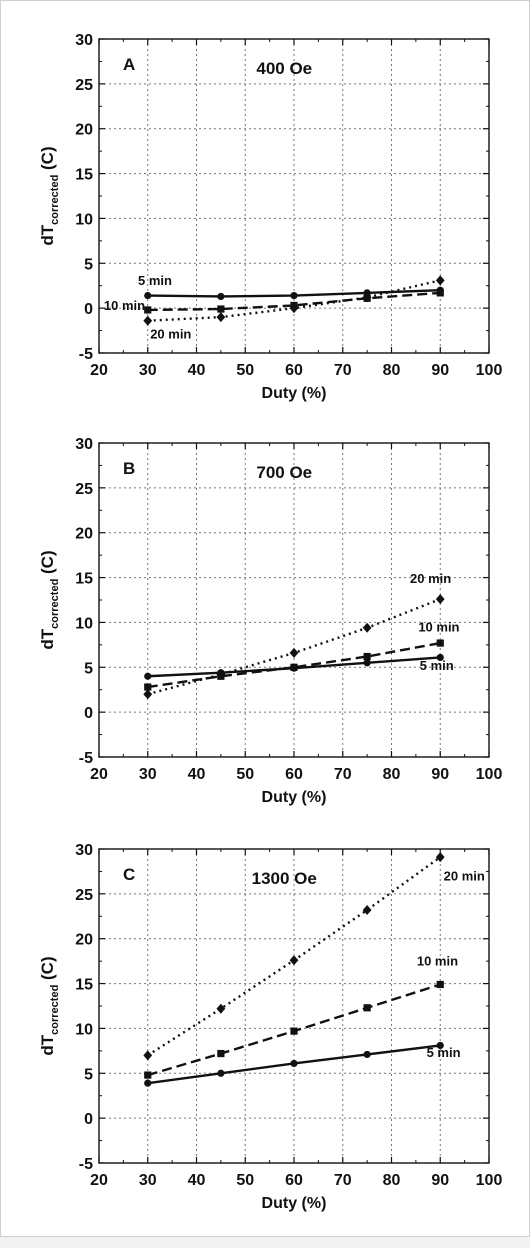 The height and width of the screenshot is (1248, 530). What do you see at coordinates (129, 874) in the screenshot?
I see `panel-letter: C` at bounding box center [129, 874].